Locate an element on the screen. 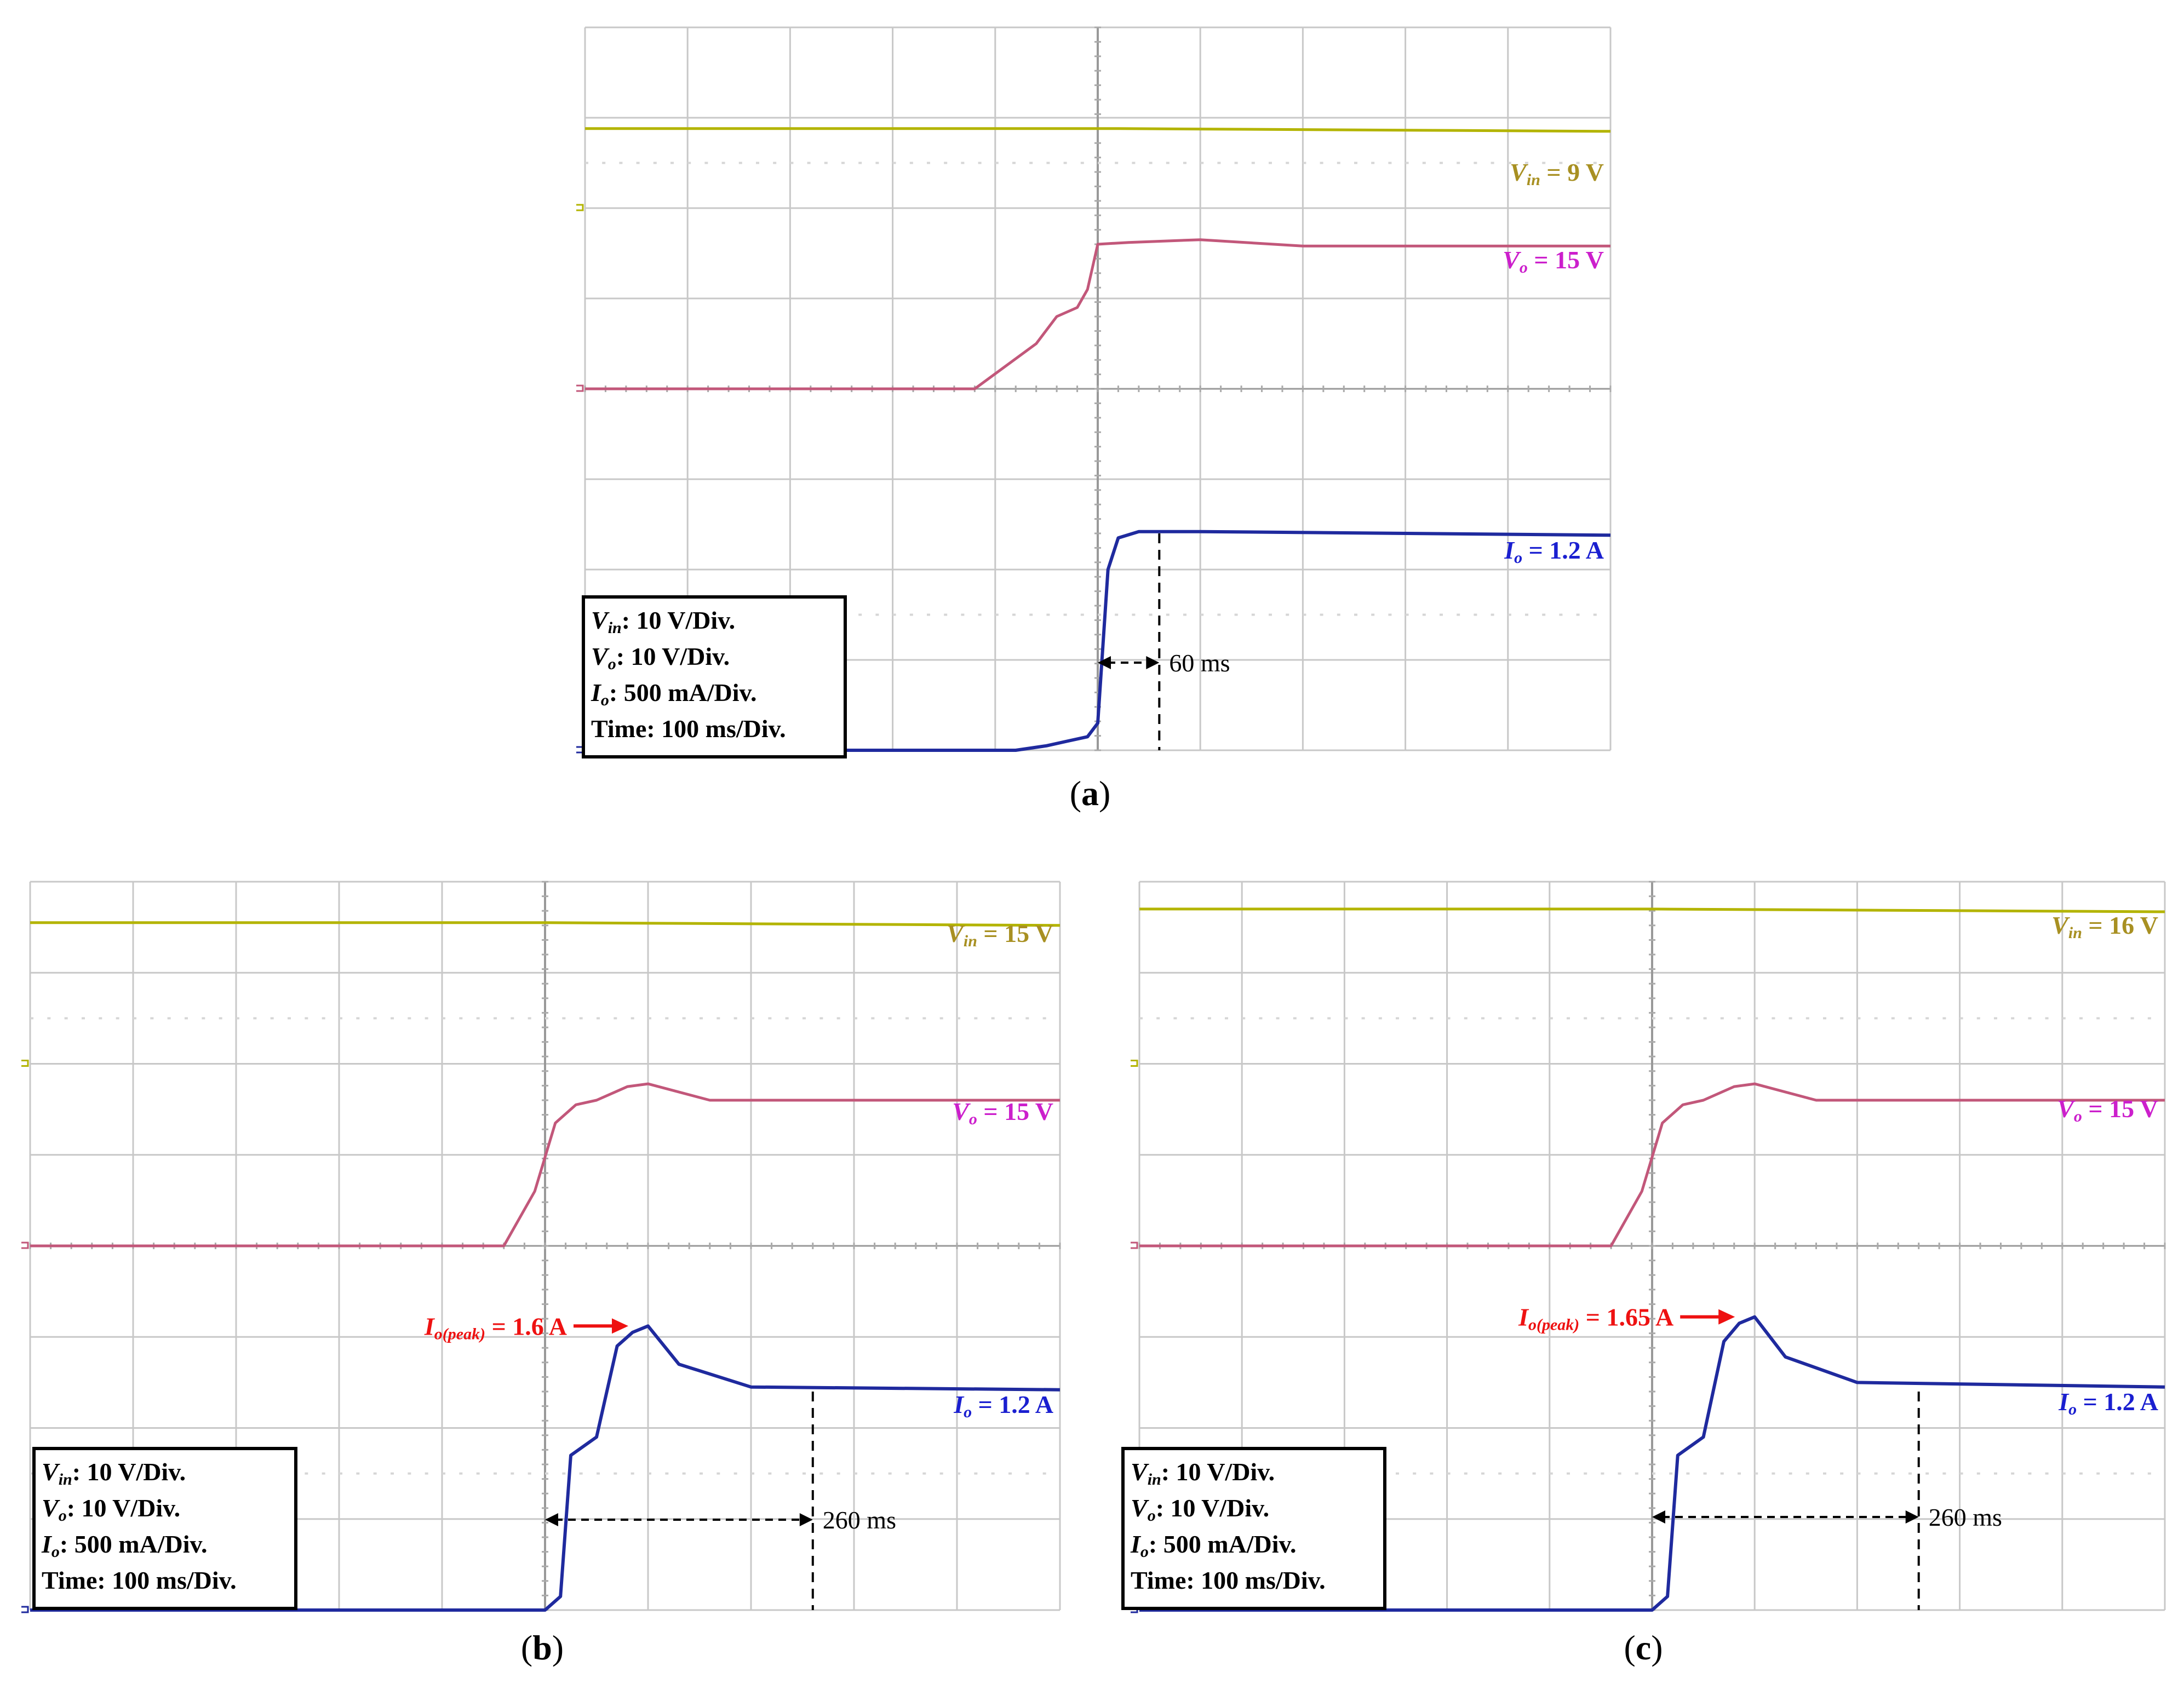 This screenshot has height=1684, width=2184. io-label-value: = 1.2 A is located at coordinates (2117, 1402).